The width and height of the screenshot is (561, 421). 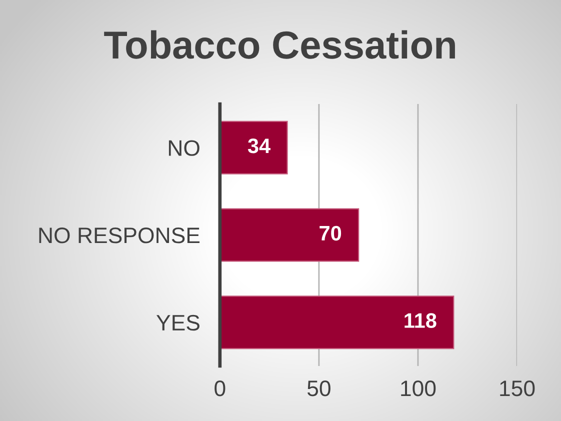 I want to click on y-tick-label: YES, so click(x=178, y=322).